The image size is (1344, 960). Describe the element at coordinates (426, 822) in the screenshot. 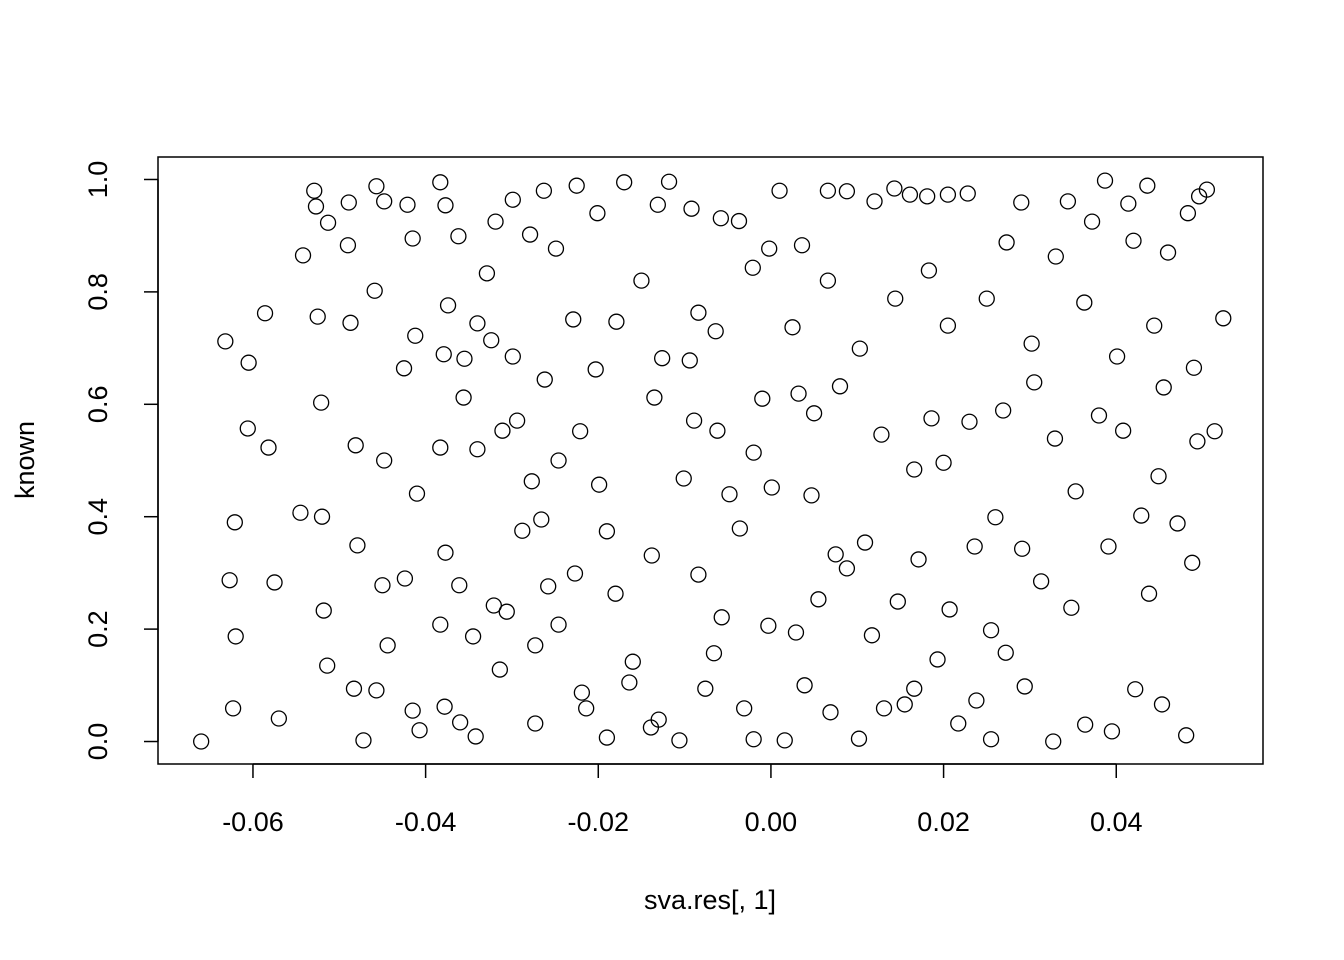

I see `x-tick-label: -0.04` at that location.